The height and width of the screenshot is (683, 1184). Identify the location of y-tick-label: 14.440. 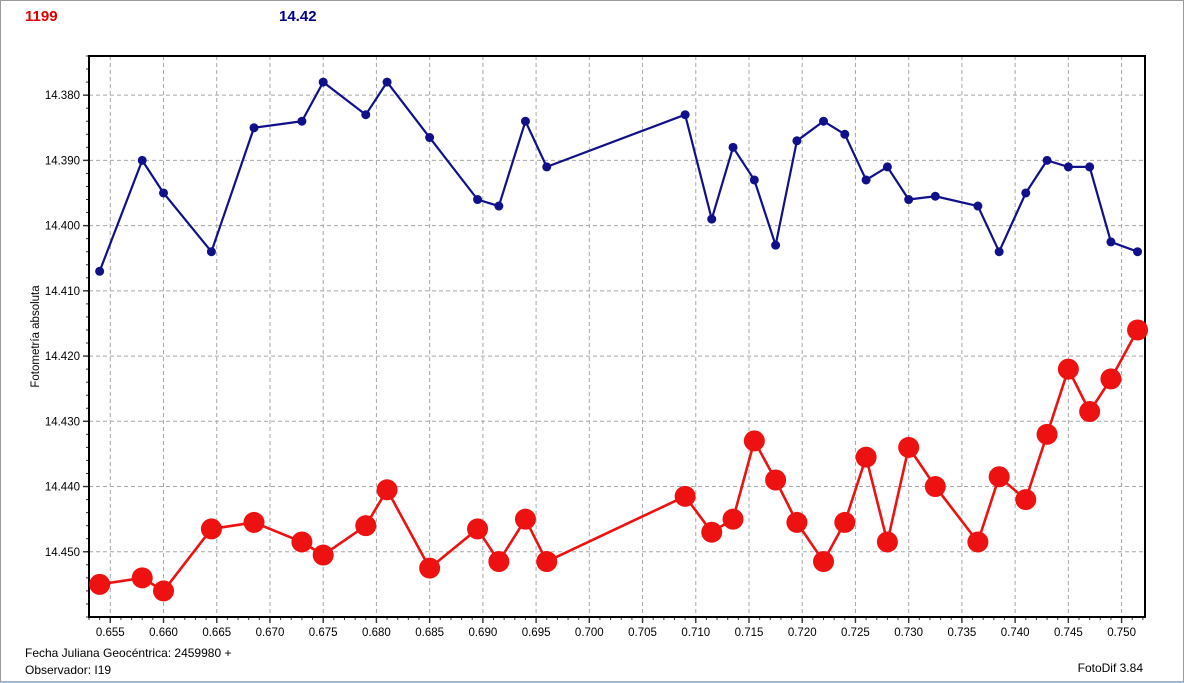
(62, 488).